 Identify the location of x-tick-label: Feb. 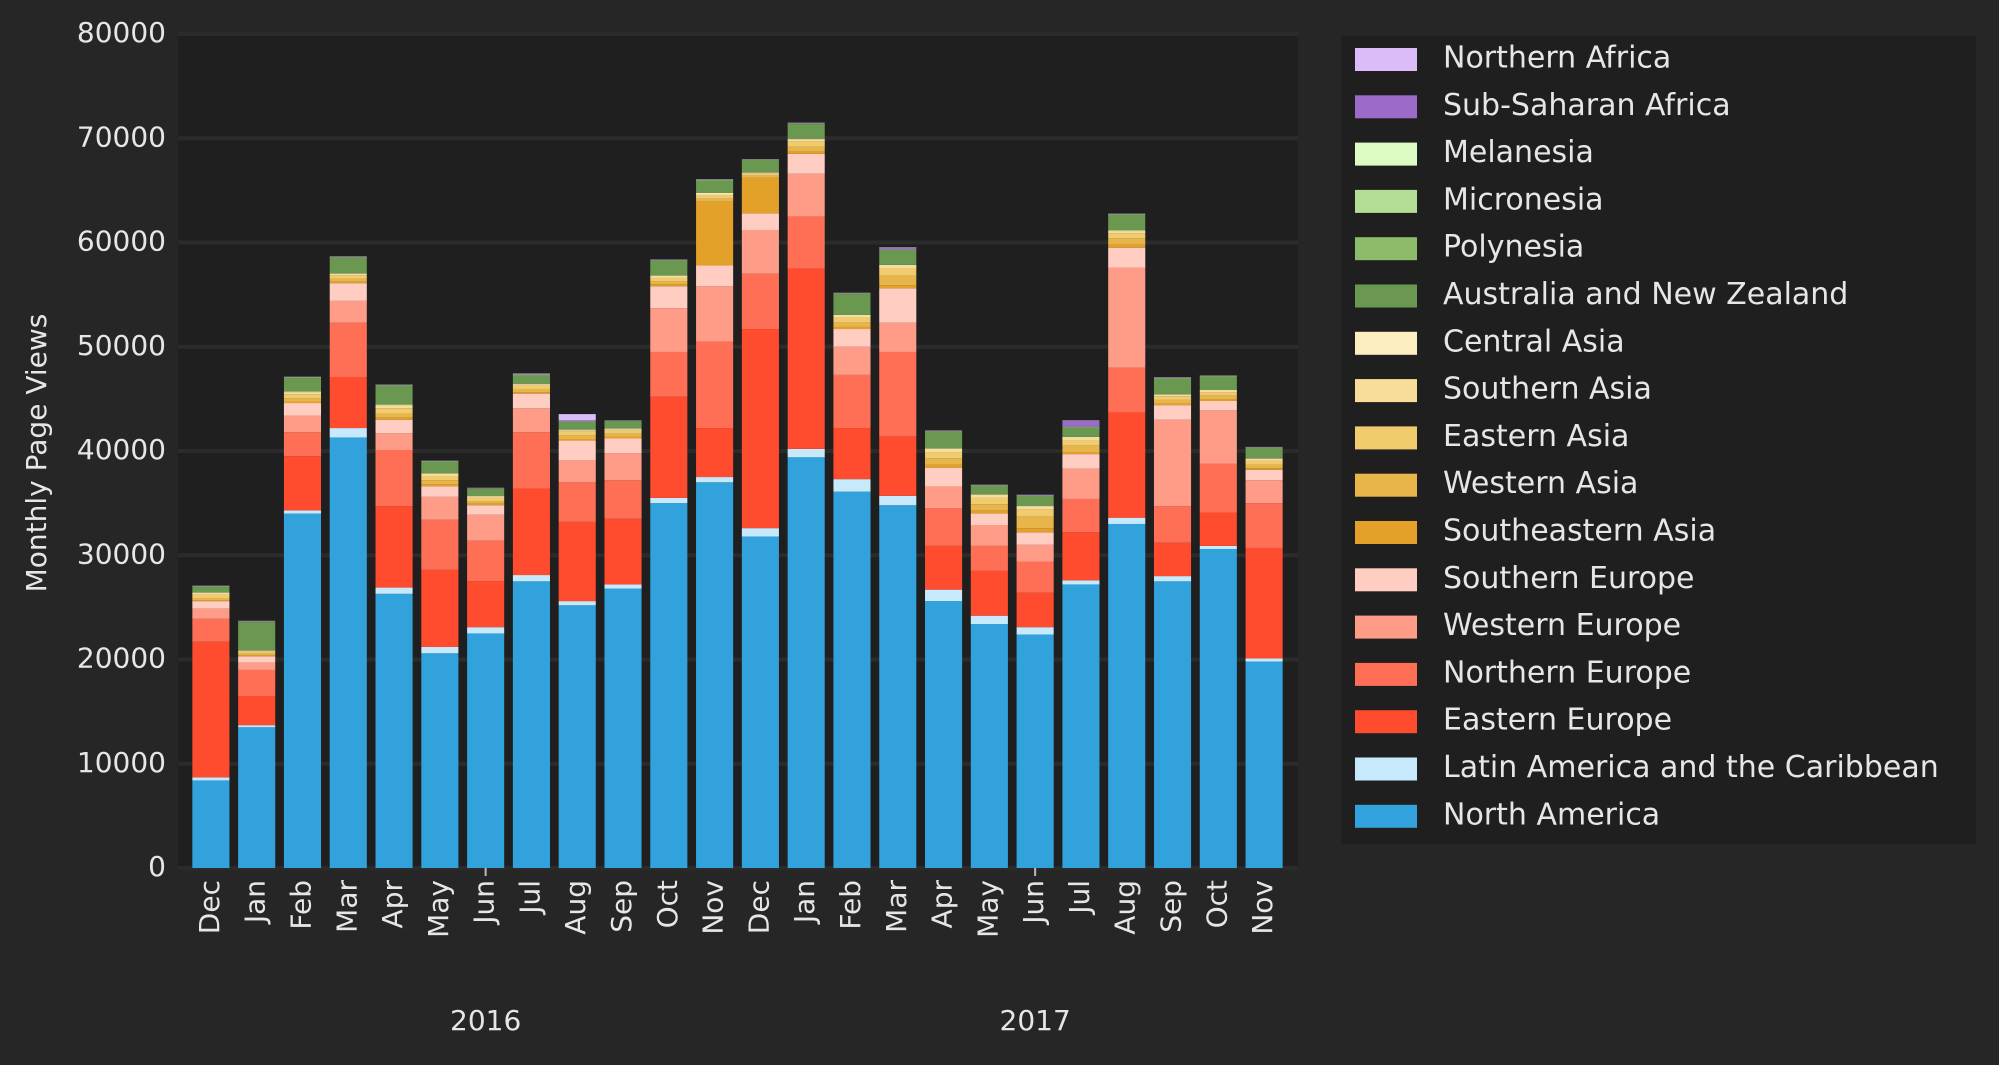
(850, 905).